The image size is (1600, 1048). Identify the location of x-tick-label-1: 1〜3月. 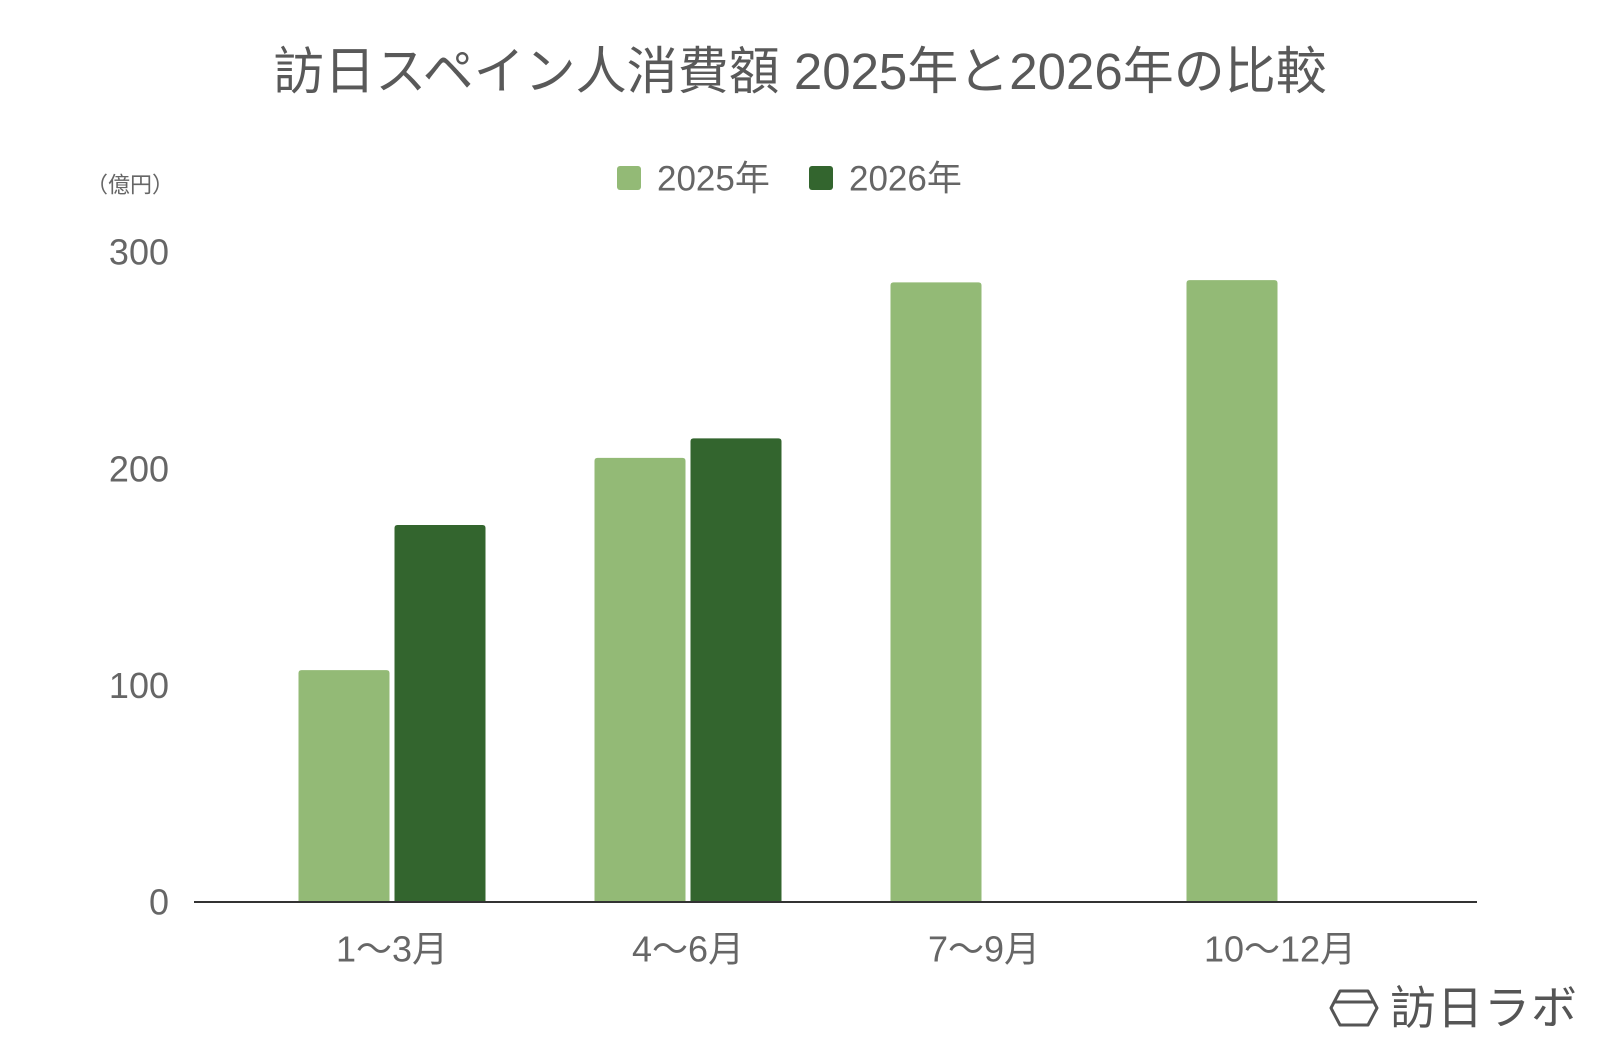
(392, 949).